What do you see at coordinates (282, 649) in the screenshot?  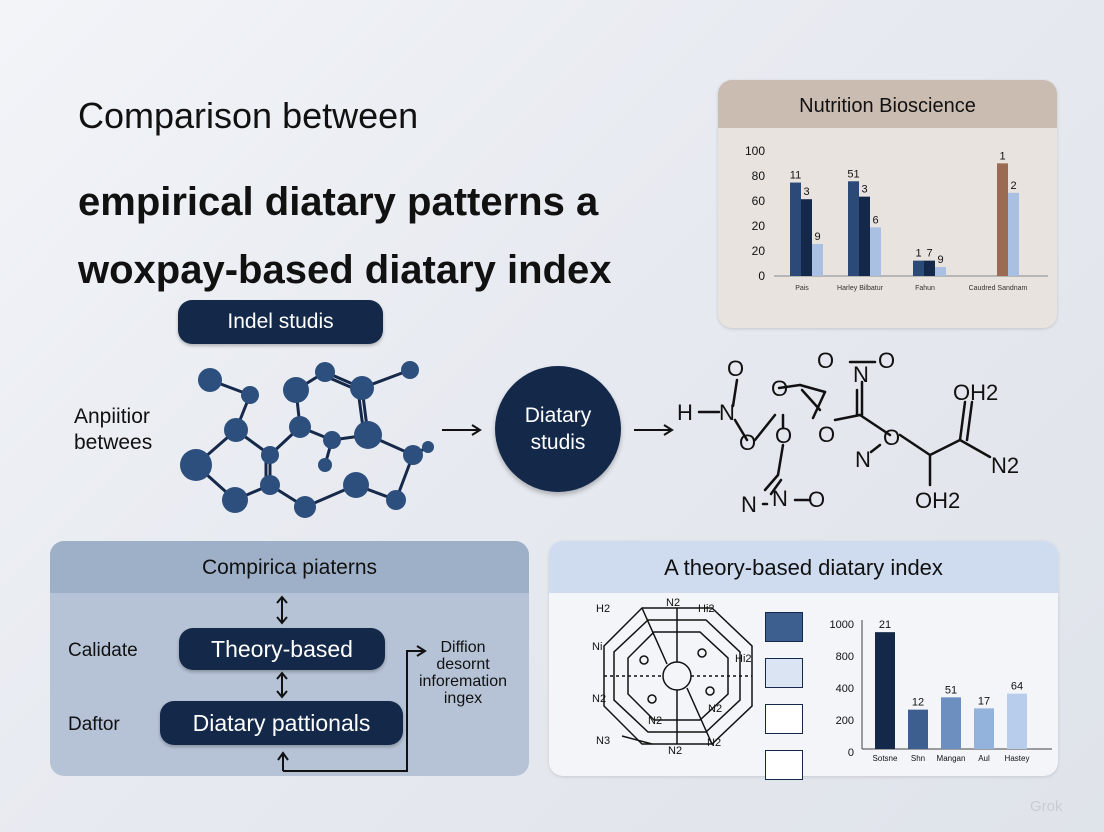 I see `theory-based-pill: Theory-based` at bounding box center [282, 649].